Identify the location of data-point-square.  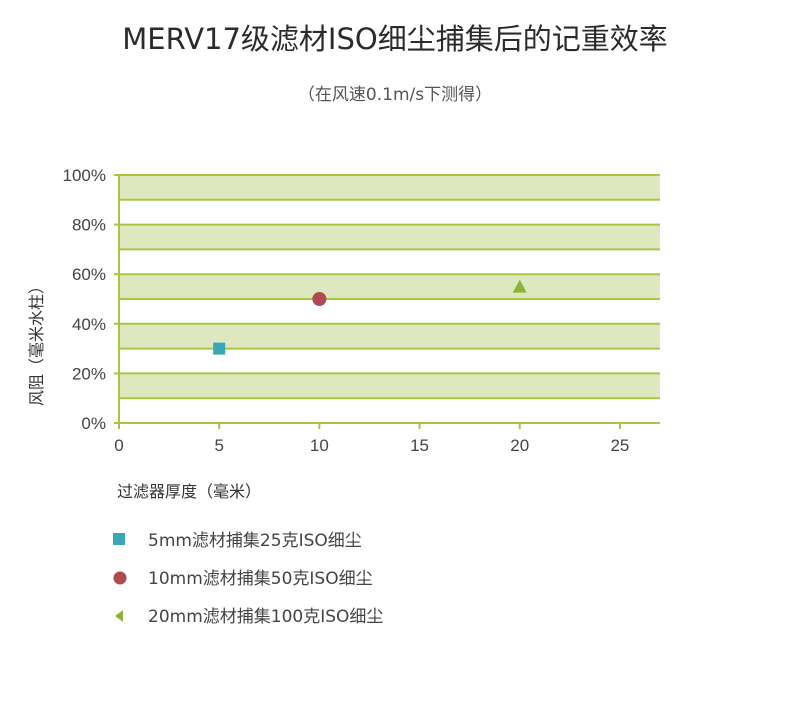
(219, 348).